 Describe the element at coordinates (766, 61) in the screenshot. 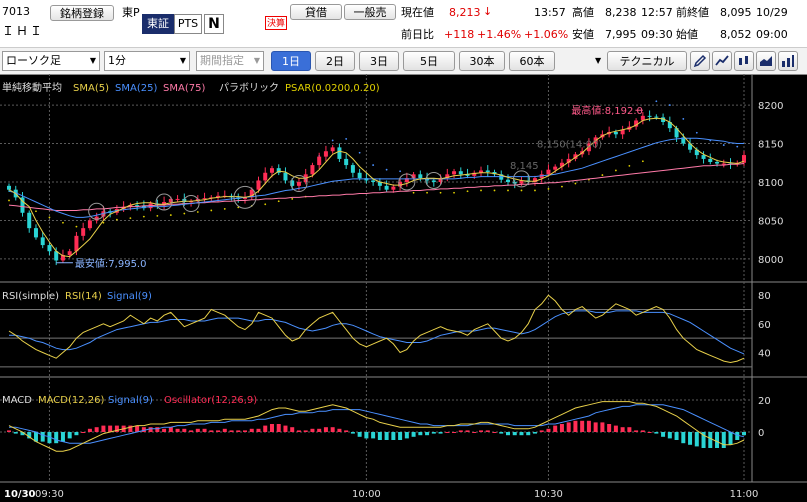

I see `area-chart-icon` at that location.